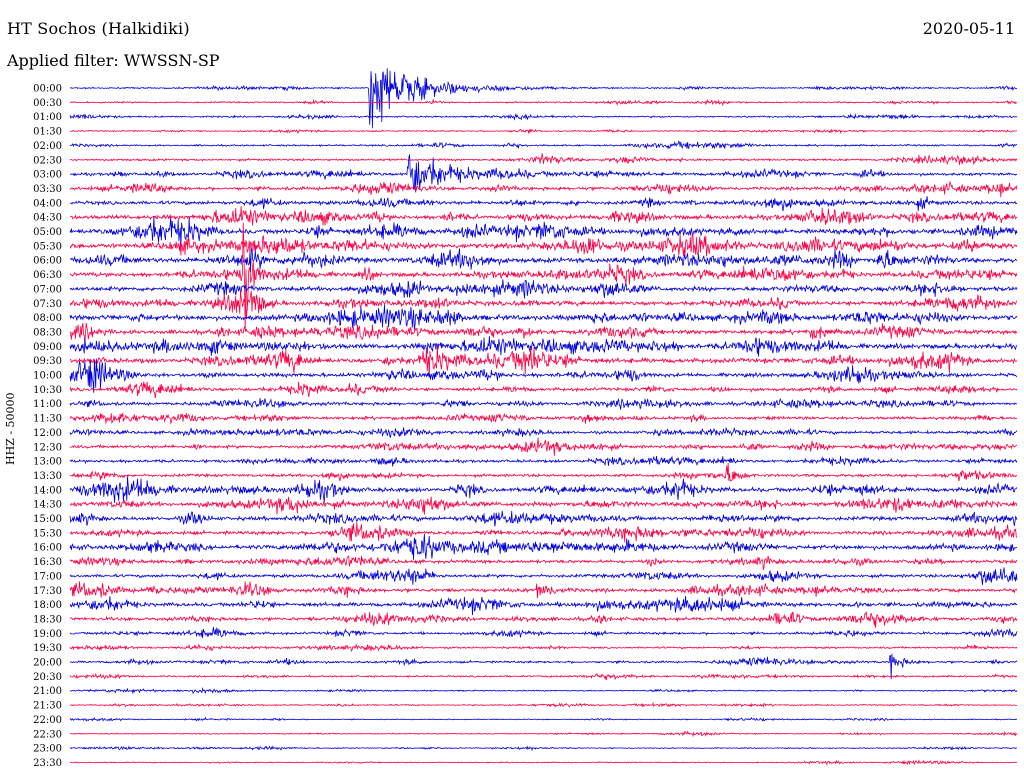  Describe the element at coordinates (47, 175) in the screenshot. I see `time-tick-label: 03:00` at that location.